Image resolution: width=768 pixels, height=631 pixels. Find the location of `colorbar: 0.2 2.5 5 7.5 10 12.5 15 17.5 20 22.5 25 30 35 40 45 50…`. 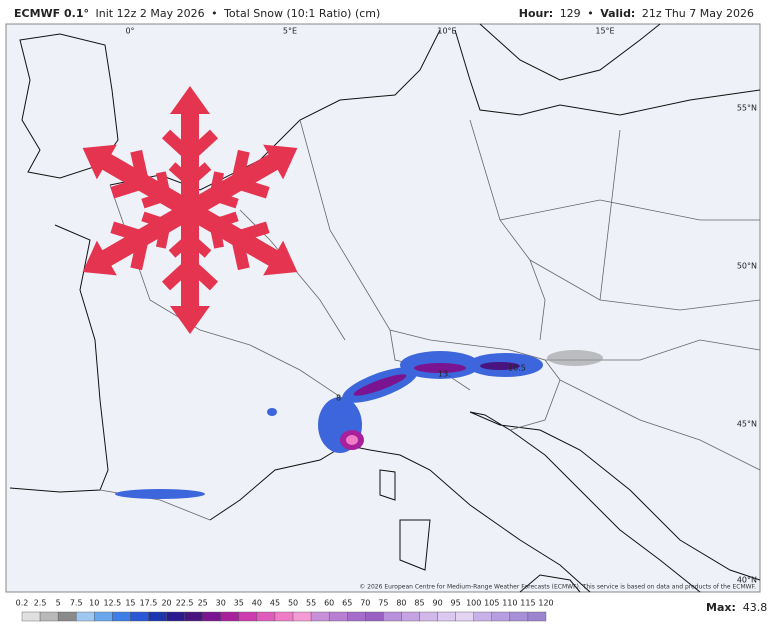

colorbar: 0.2 2.5 5 7.5 10 12.5 15 17.5 20 22.5 25 30 35 40 45 50… is located at coordinates (285, 610).